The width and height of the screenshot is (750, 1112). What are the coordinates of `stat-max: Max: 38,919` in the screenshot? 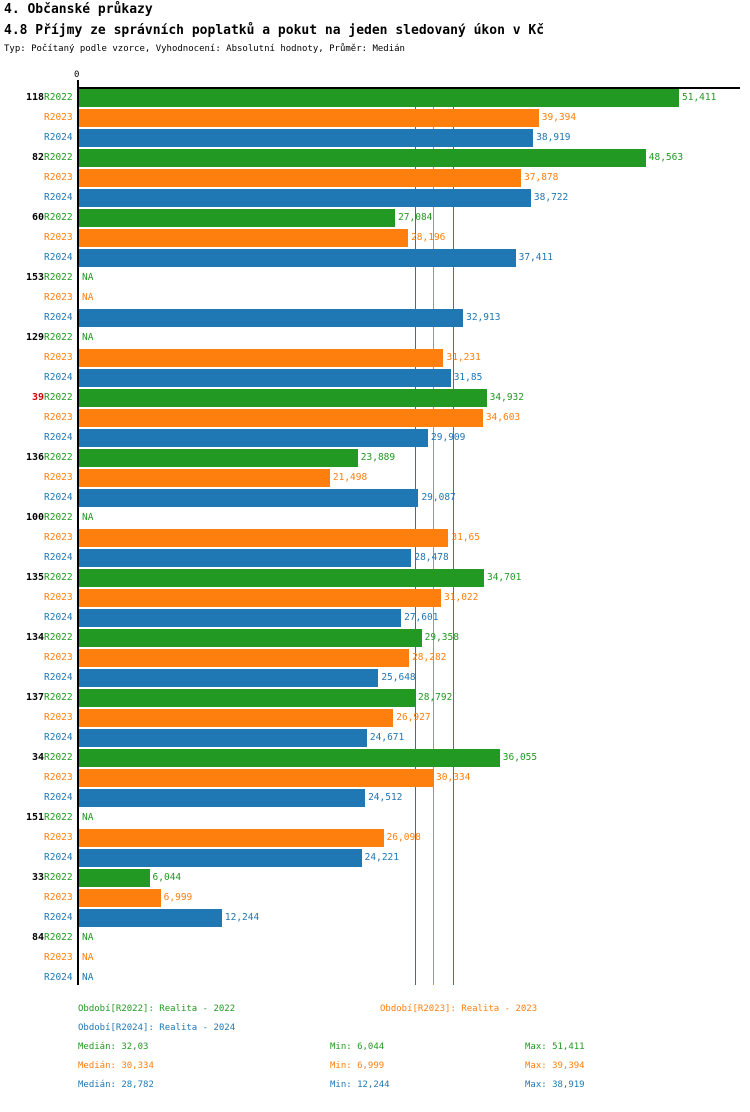 It's located at (555, 1085).